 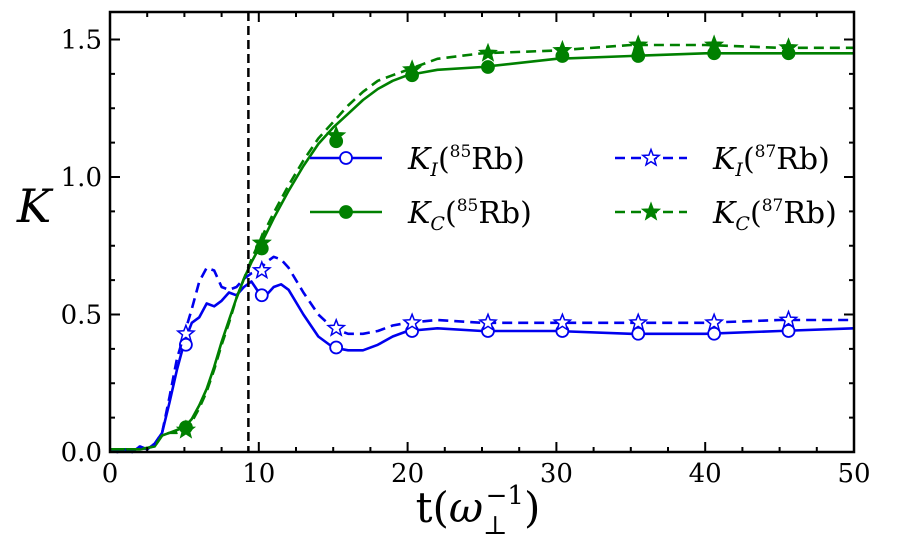 I want to click on y-tick-label: 1.0, so click(x=81, y=178).